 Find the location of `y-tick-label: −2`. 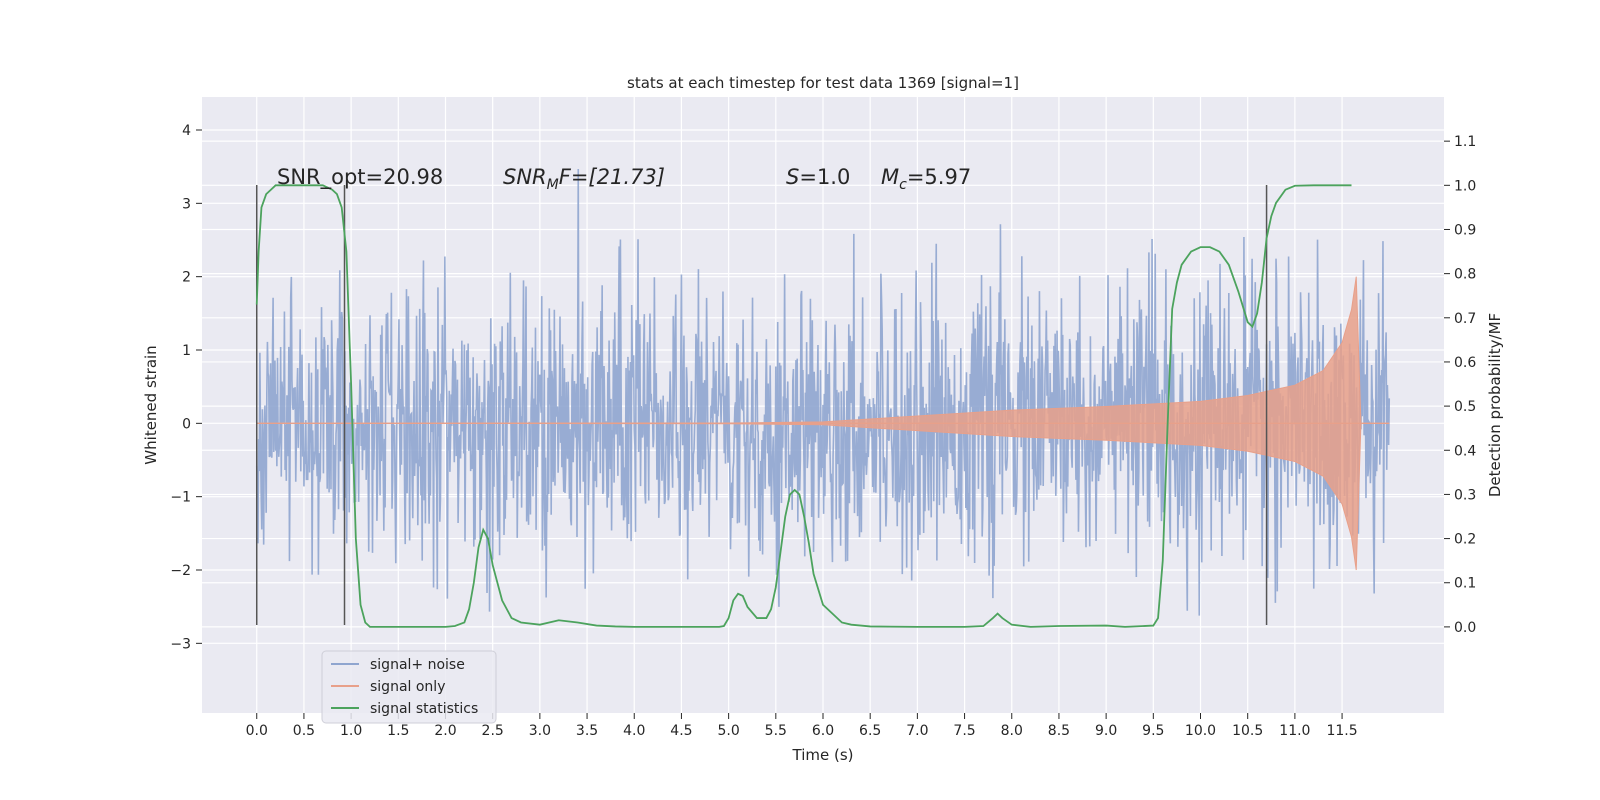

y-tick-label: −2 is located at coordinates (180, 571).